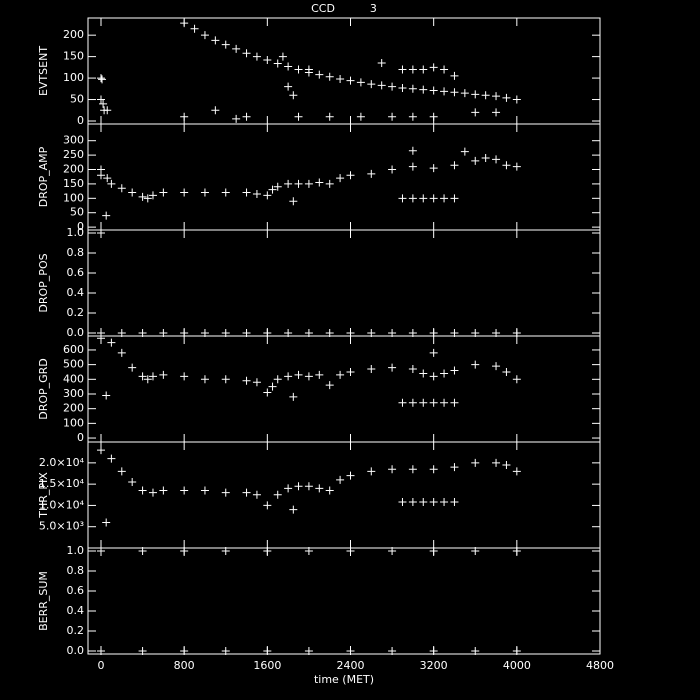 The height and width of the screenshot is (700, 700). Describe the element at coordinates (73, 154) in the screenshot. I see `y-tick-label: 250` at that location.